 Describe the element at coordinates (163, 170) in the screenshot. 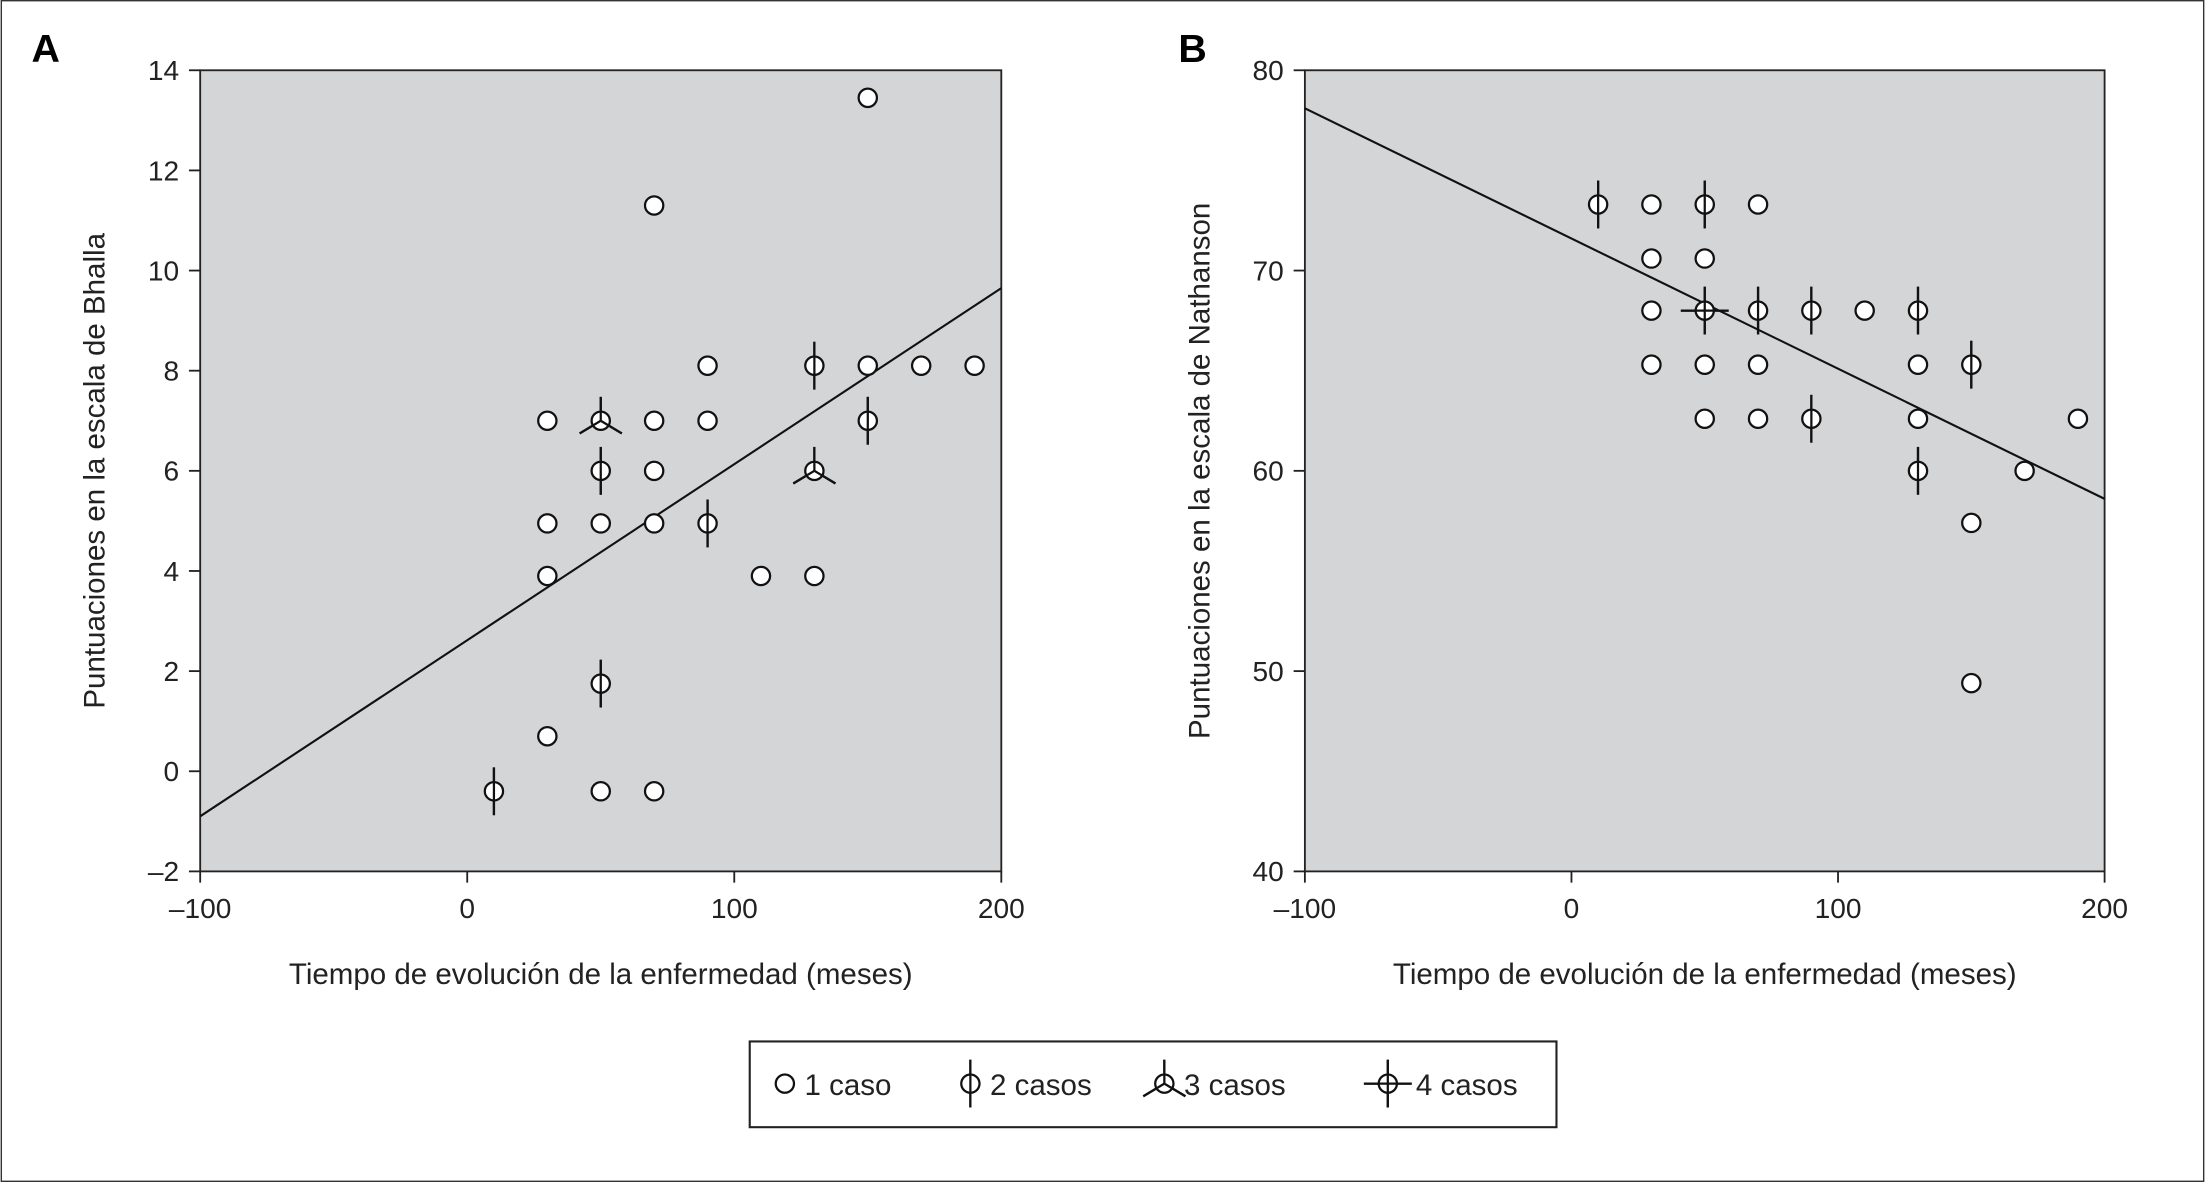

I see `y-tick-label: 12` at that location.